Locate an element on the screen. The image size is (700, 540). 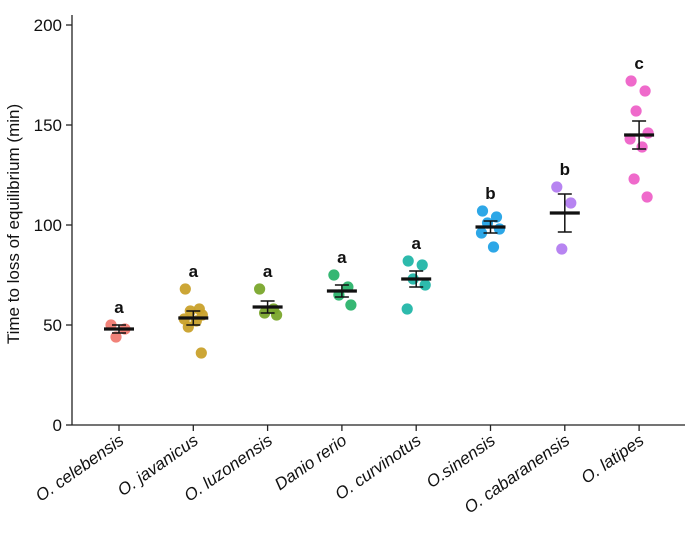
x-tick-label: O. celebensis is located at coordinates (80, 467).